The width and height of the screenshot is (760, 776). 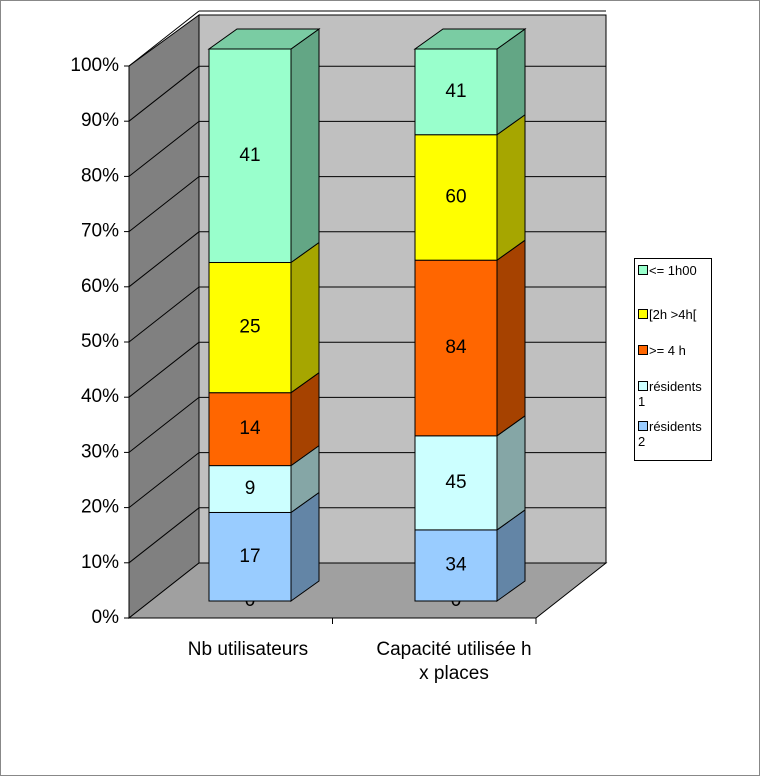 What do you see at coordinates (667, 350) in the screenshot?
I see `legend-label: >= 4 h` at bounding box center [667, 350].